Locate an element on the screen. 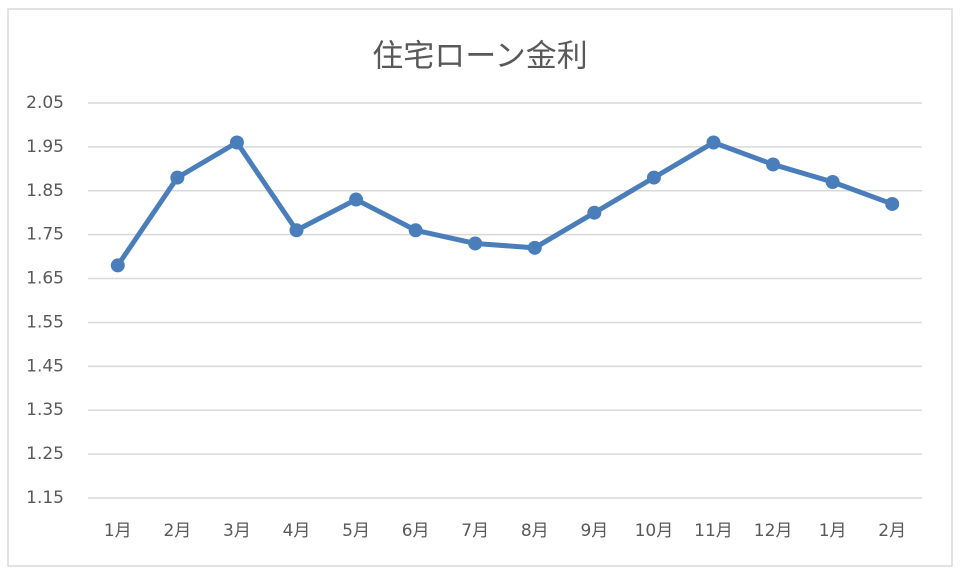  x-tick-label: 11月 is located at coordinates (713, 531).